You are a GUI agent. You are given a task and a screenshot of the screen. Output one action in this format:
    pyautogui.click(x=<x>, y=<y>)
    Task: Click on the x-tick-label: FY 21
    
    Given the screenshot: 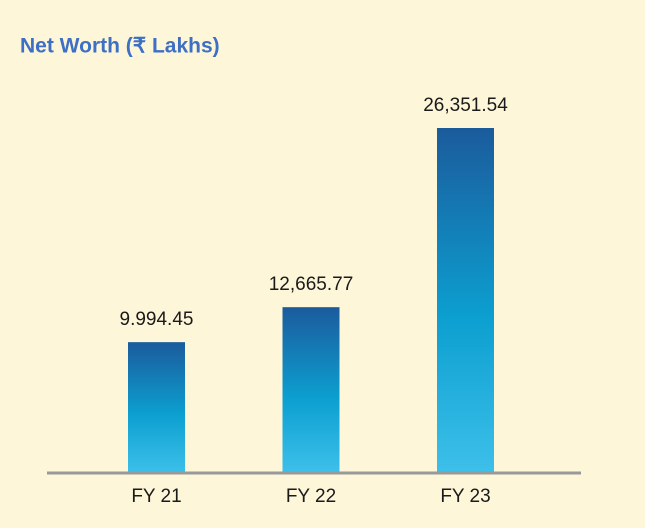 What is the action you would take?
    pyautogui.click(x=156, y=496)
    